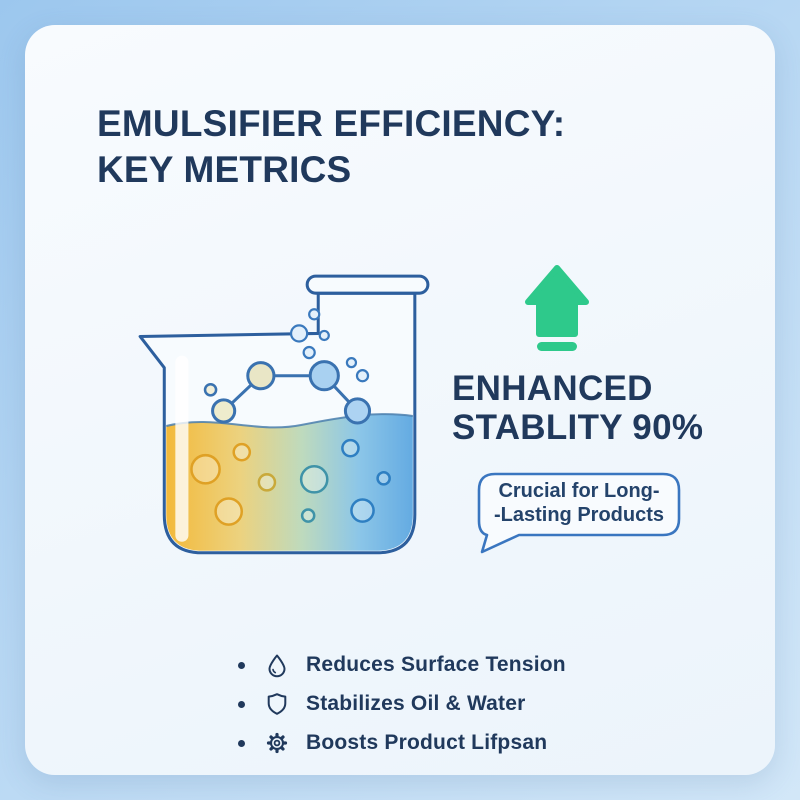 The image size is (800, 800). Describe the element at coordinates (329, 345) in the screenshot. I see `rising-bubbles` at that location.